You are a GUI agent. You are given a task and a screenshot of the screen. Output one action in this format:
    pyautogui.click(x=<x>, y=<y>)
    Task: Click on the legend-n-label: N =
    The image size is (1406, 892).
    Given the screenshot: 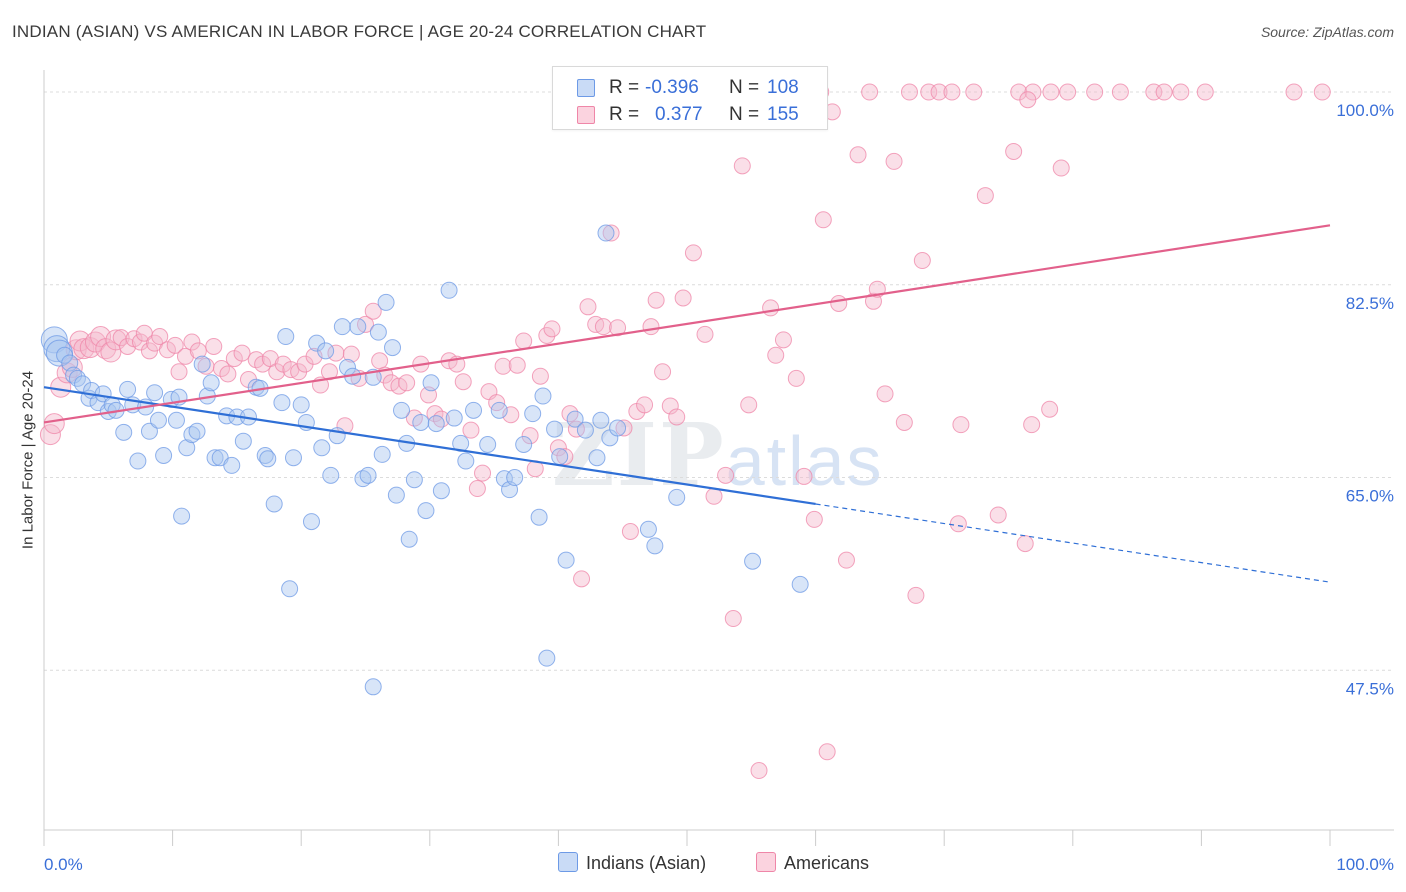 What is the action you would take?
    pyautogui.click(x=744, y=87)
    